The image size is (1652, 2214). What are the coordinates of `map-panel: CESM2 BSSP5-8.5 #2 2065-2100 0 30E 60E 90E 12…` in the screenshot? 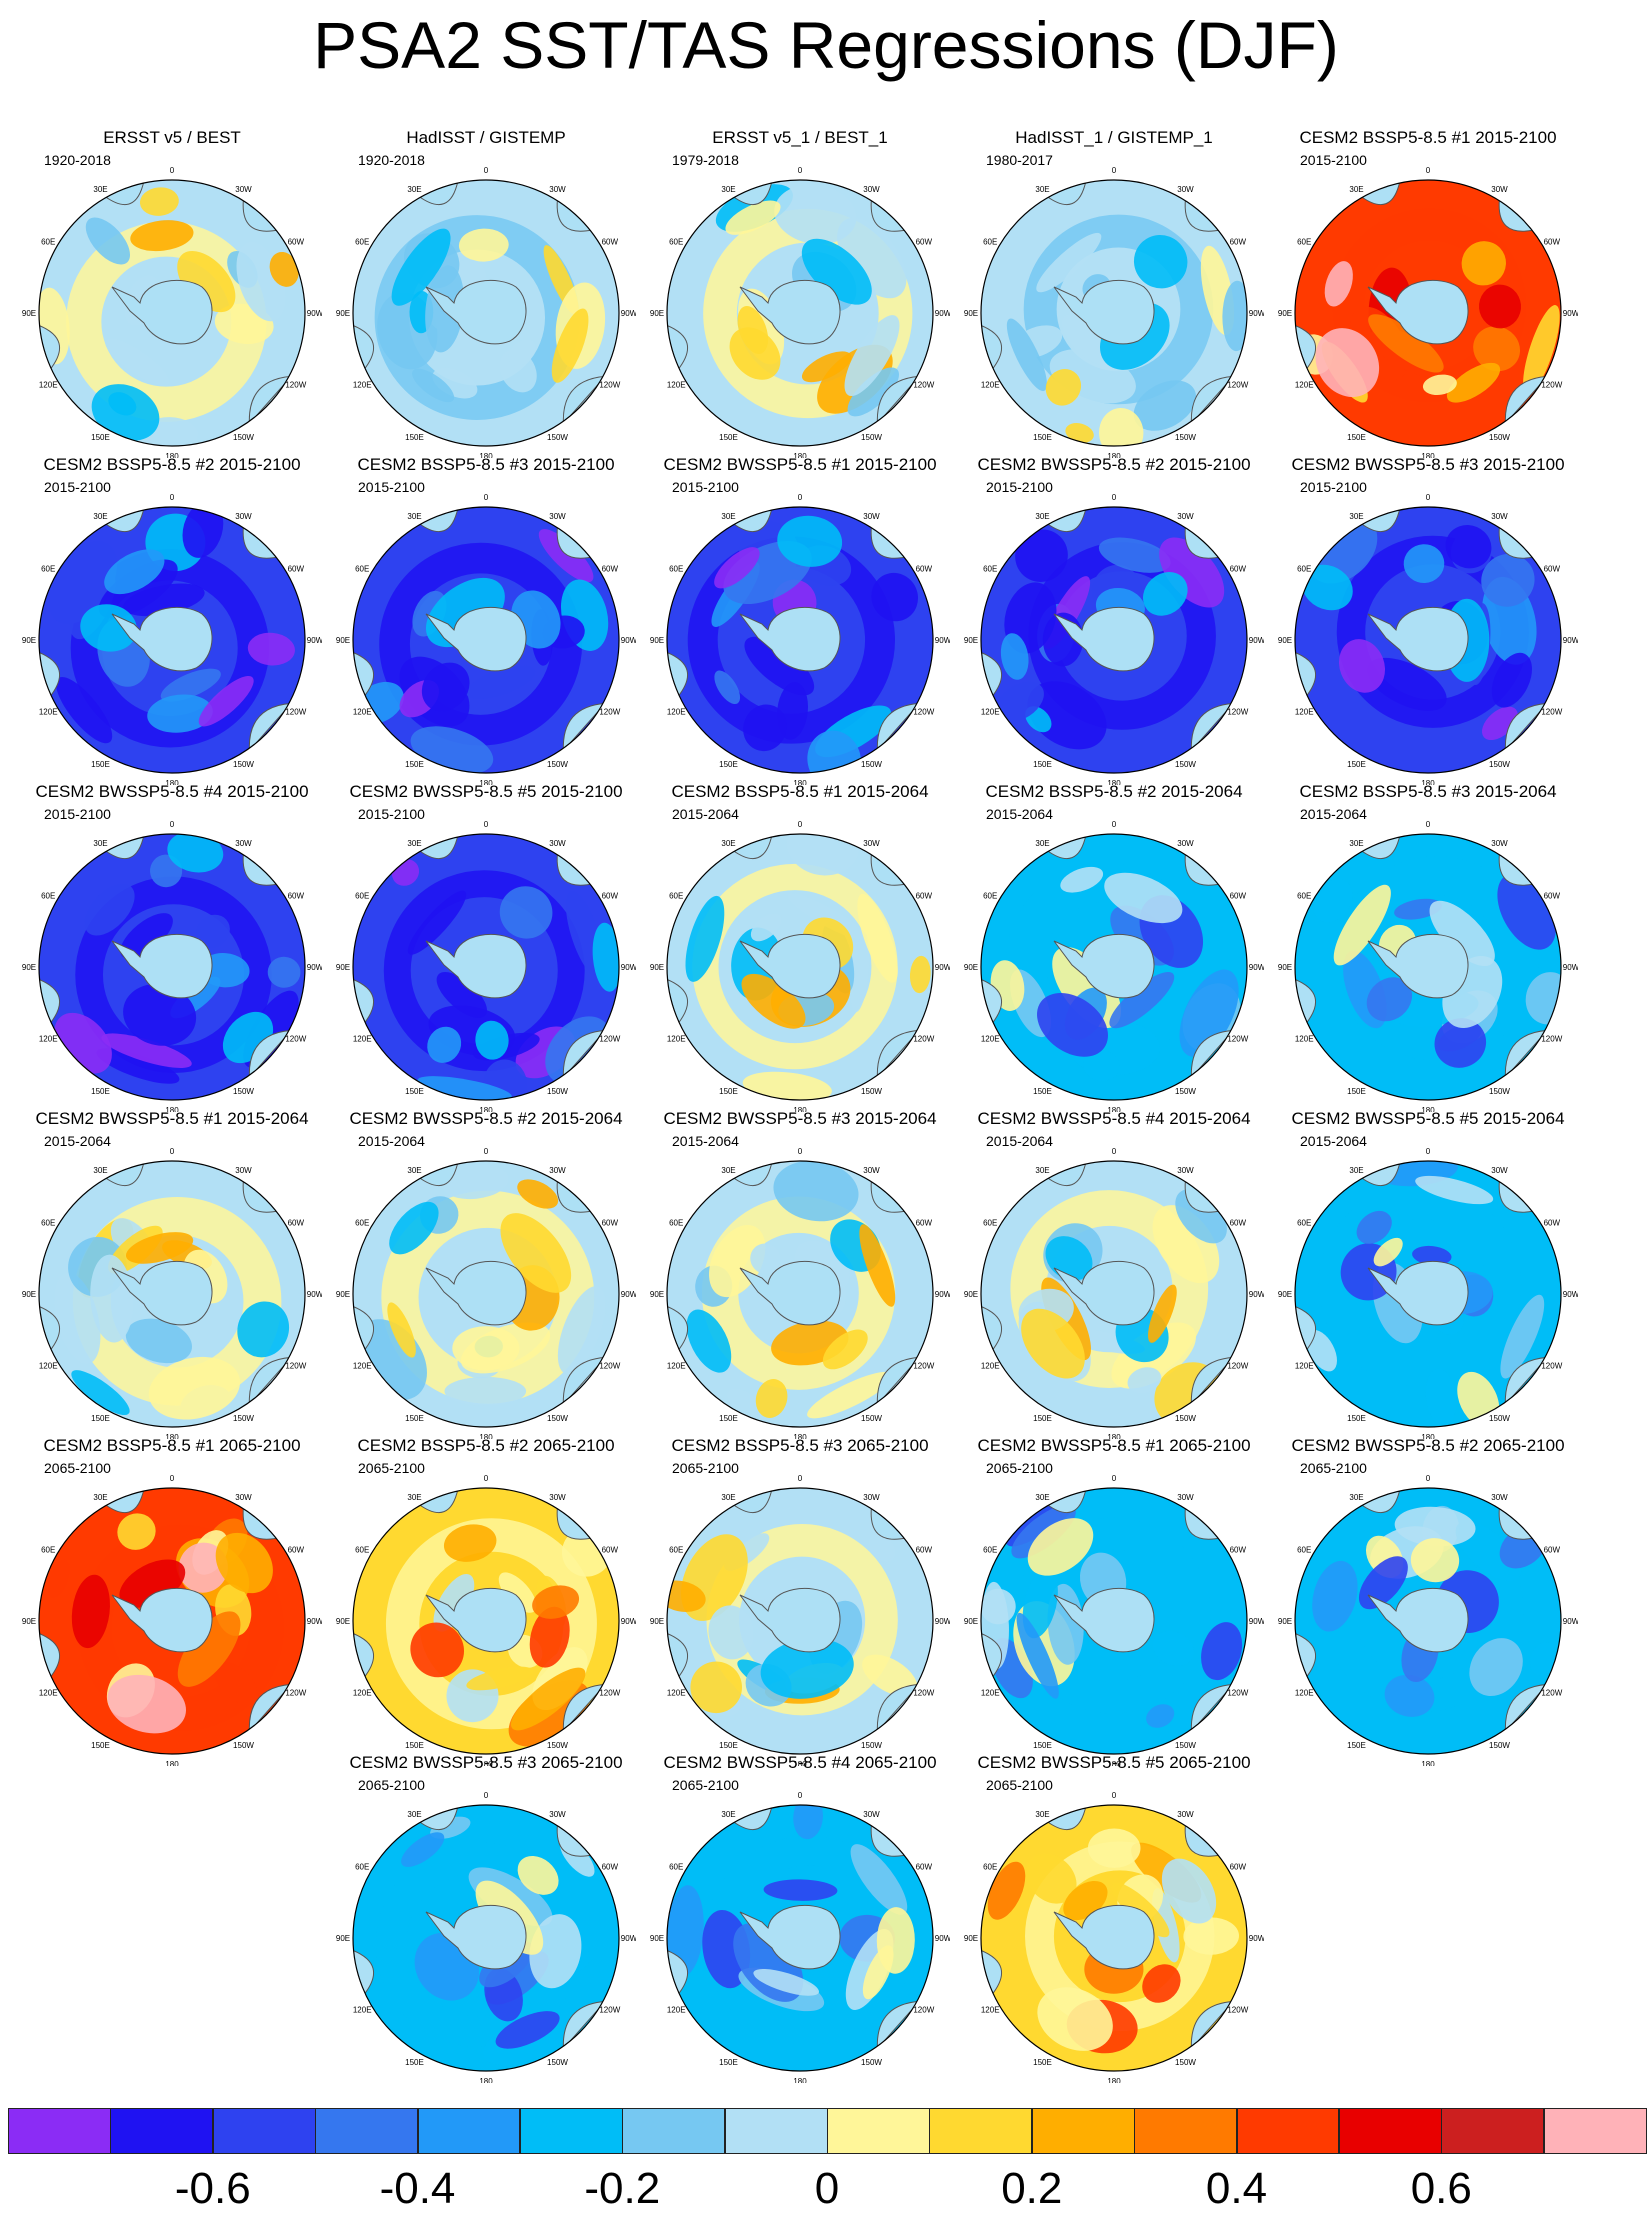 It's located at (486, 1601).